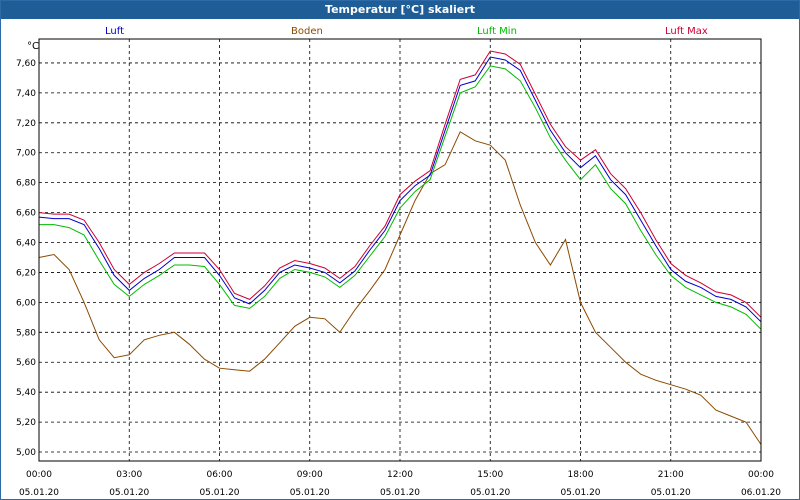 This screenshot has height=500, width=800. What do you see at coordinates (581, 475) in the screenshot?
I see `x-tick-time: 18:00` at bounding box center [581, 475].